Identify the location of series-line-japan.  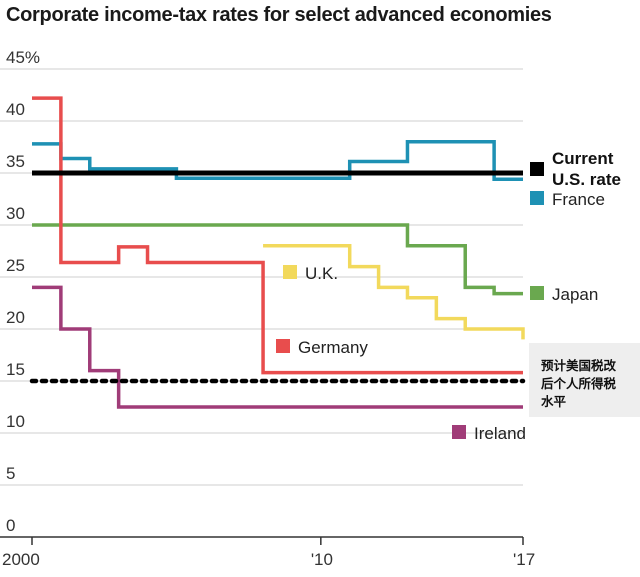
(277, 259).